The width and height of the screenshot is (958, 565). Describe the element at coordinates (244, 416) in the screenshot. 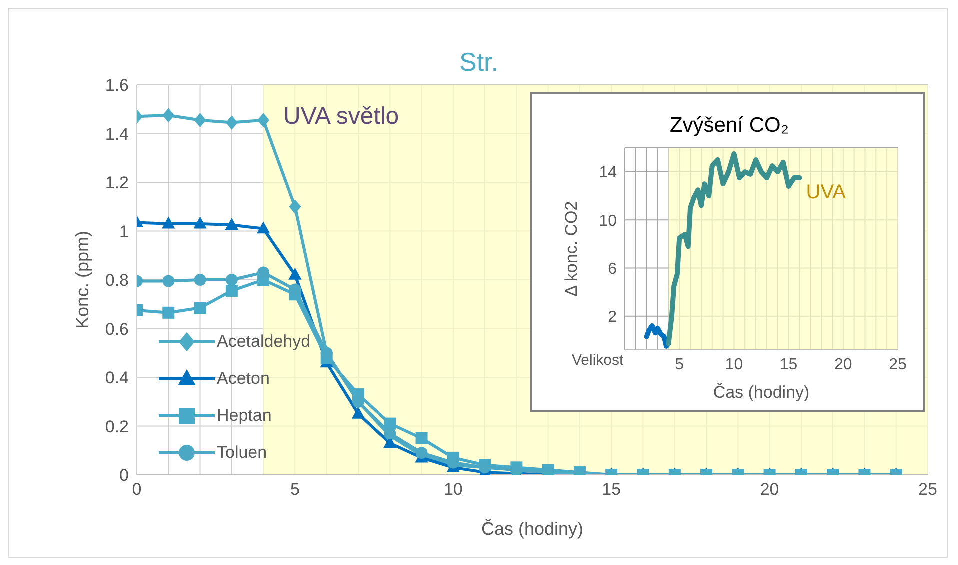

I see `legend-label: Heptan` at that location.